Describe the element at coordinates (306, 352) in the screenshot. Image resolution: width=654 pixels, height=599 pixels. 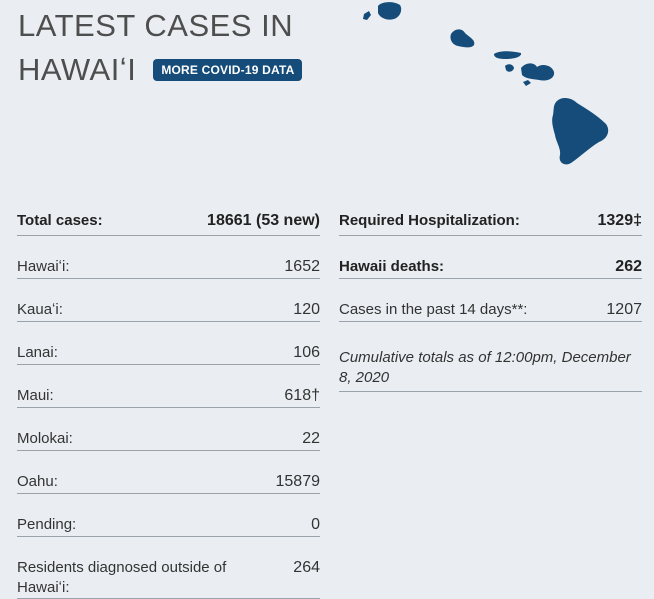
I see `row-value: 106` at that location.